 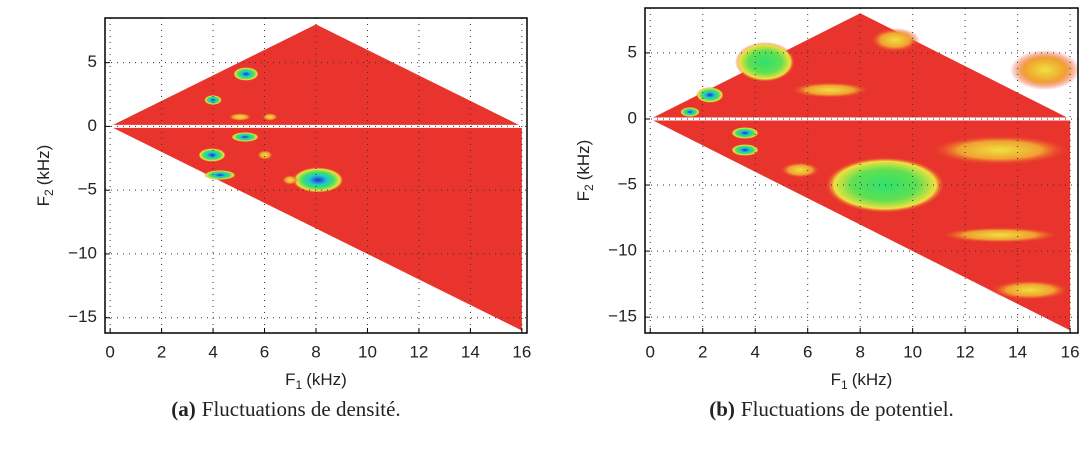 What do you see at coordinates (183, 409) in the screenshot?
I see `caption-tag: (a)` at bounding box center [183, 409].